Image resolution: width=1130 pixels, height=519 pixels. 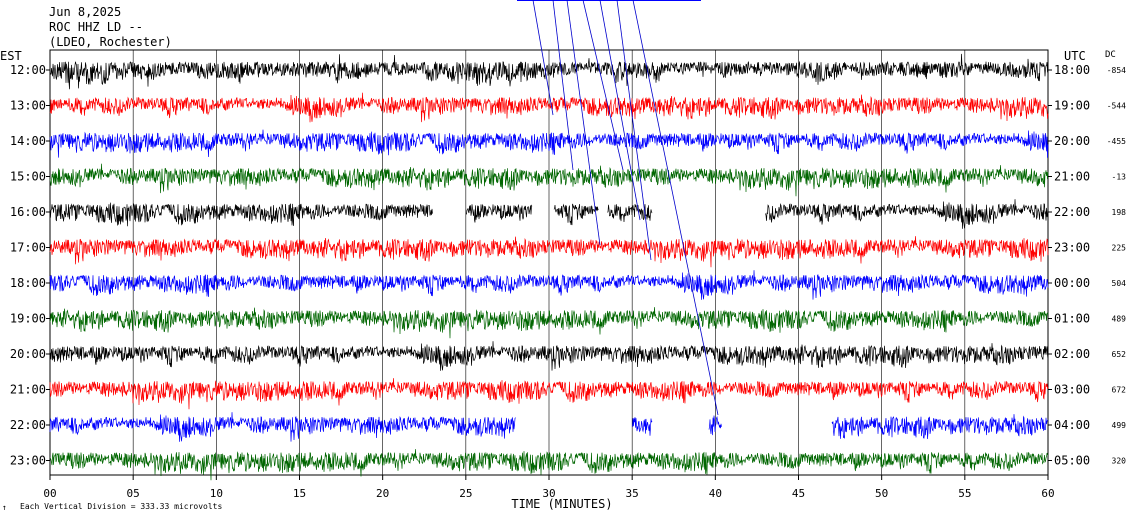 I want to click on est-hour-label: 18:00, so click(x=28, y=283).